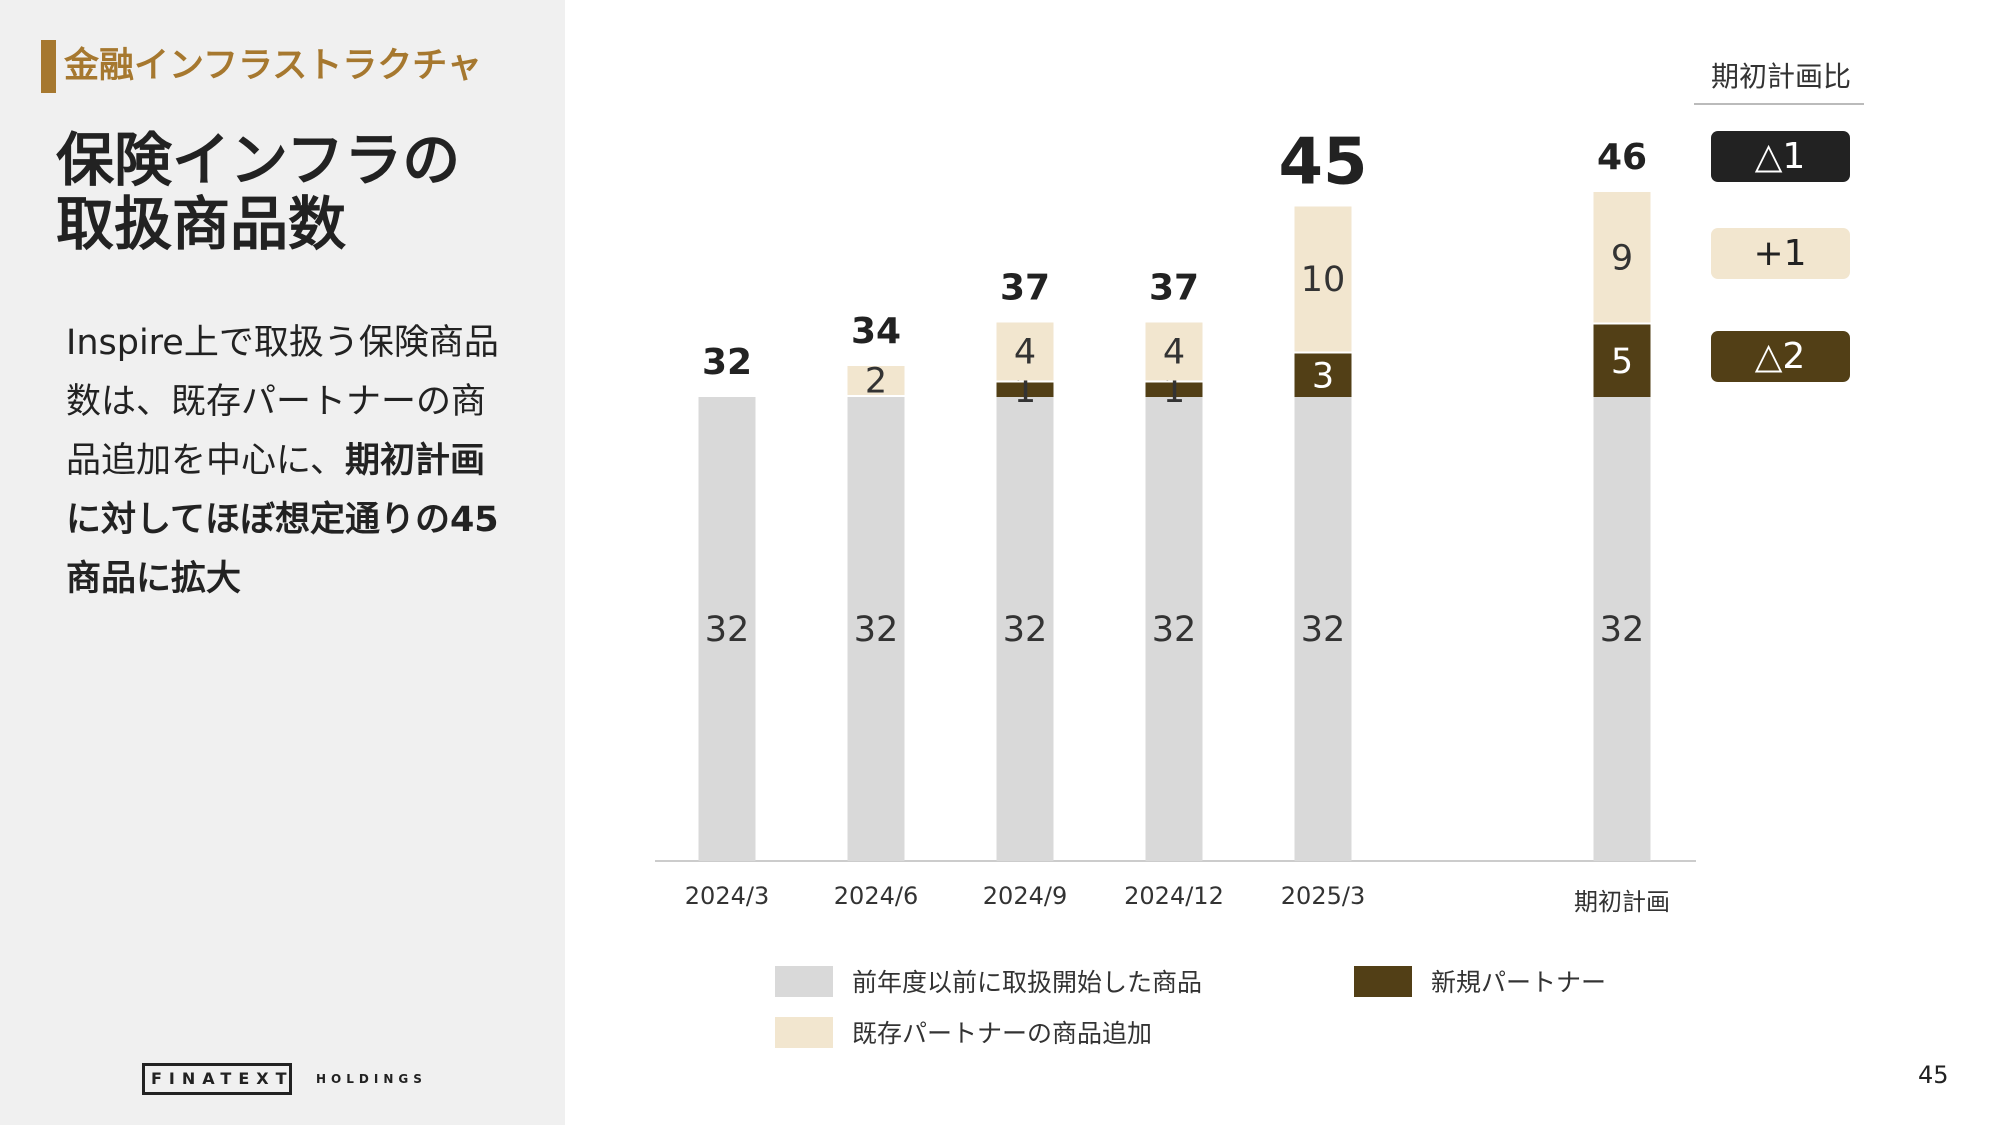 The height and width of the screenshot is (1125, 2000). I want to click on total-label: 32, so click(727, 362).